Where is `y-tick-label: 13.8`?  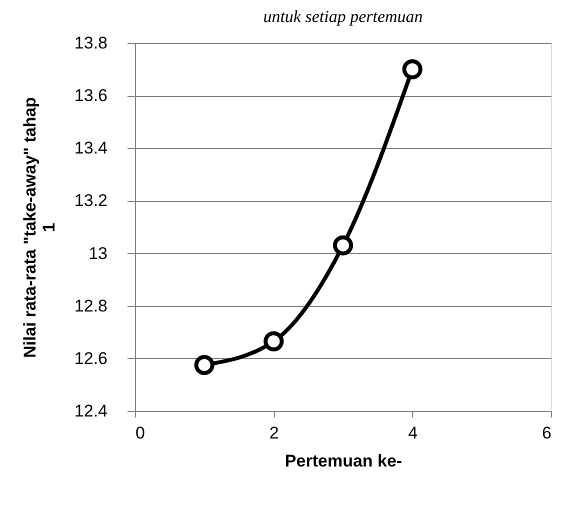 y-tick-label: 13.8 is located at coordinates (91, 43).